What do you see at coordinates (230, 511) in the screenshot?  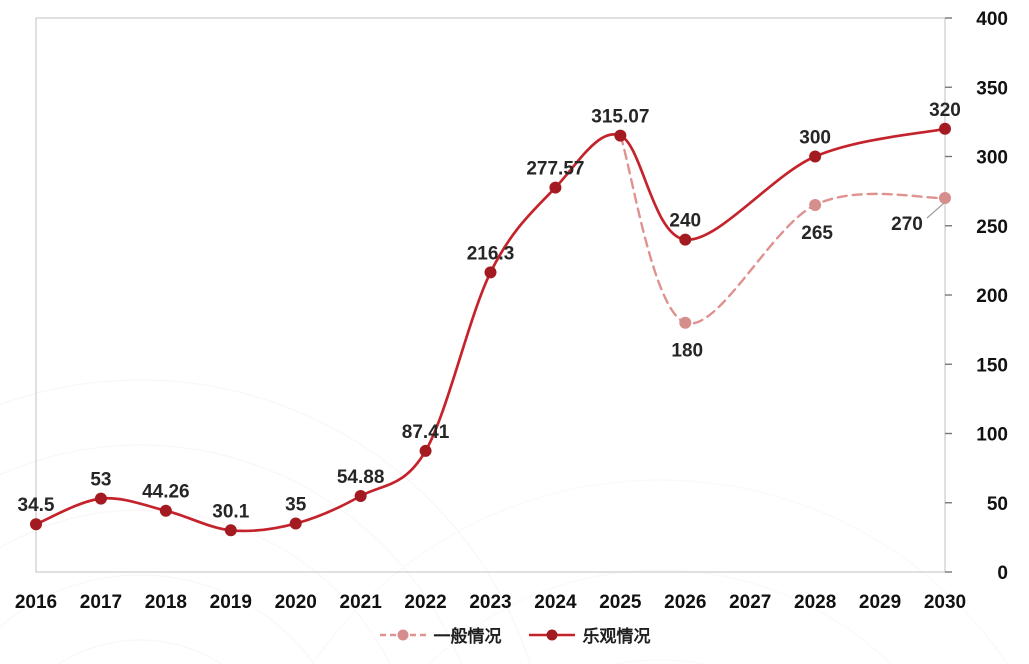 I see `data-point-label: 30.1` at bounding box center [230, 511].